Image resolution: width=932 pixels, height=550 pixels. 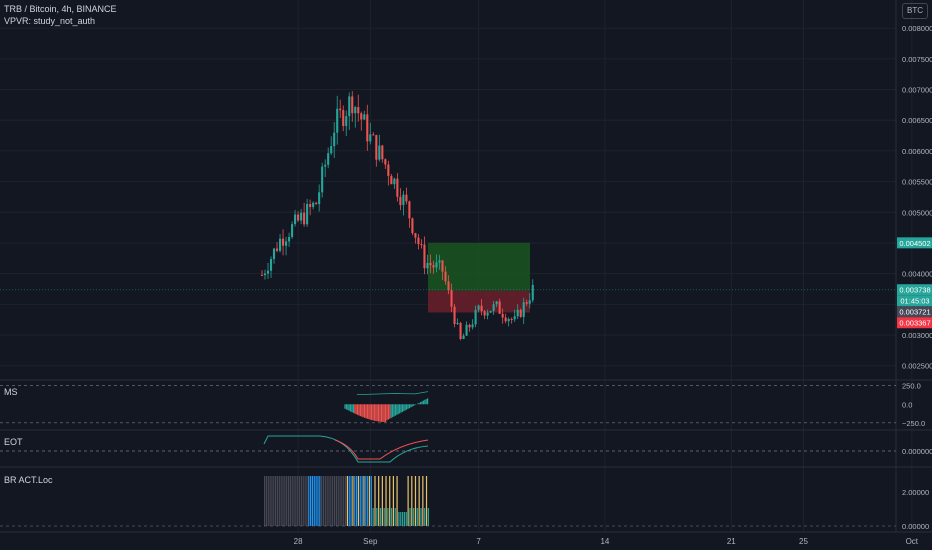 I want to click on symbol-title: TRB / Bitcoin, 4h, BINANCE, so click(x=60, y=9).